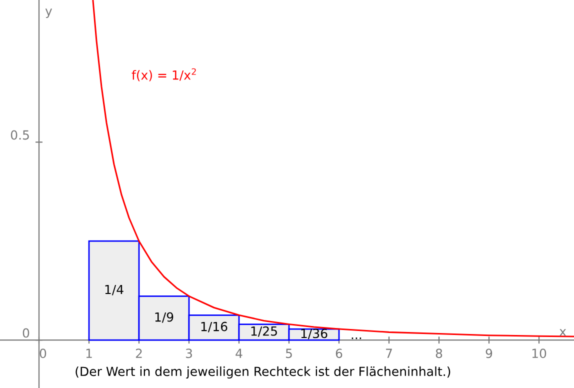 The image size is (574, 388). What do you see at coordinates (139, 353) in the screenshot?
I see `x-tick-label: 2` at bounding box center [139, 353].